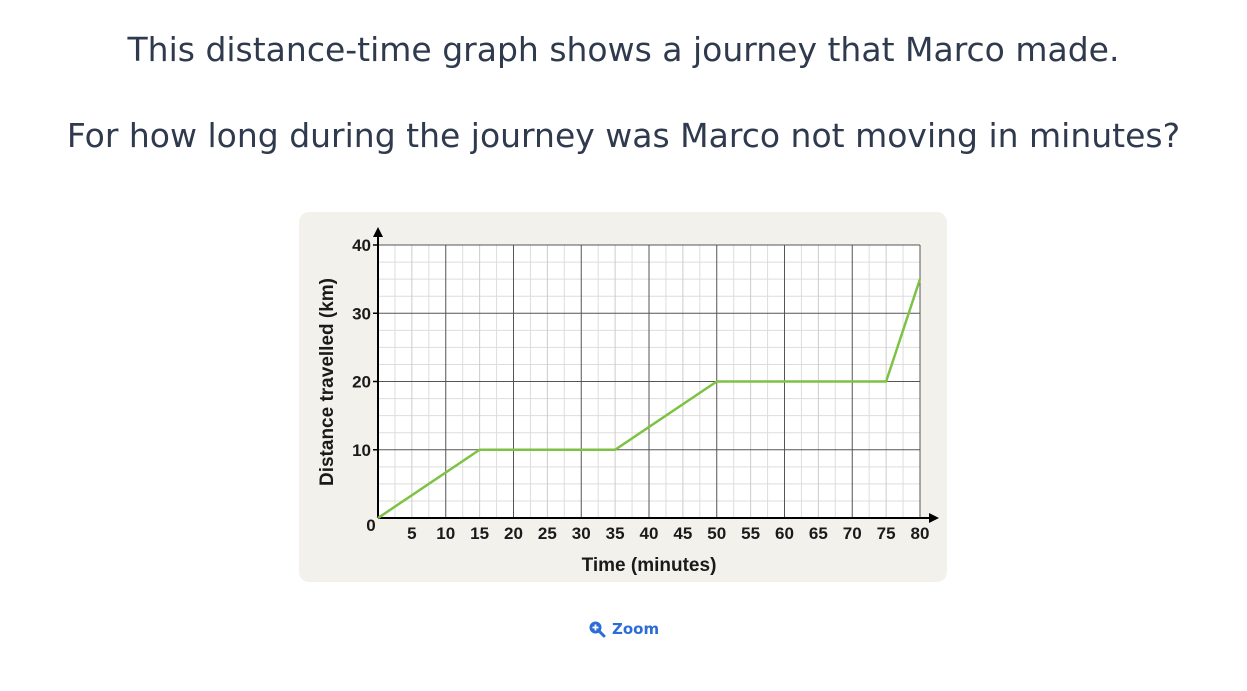  Describe the element at coordinates (934, 518) in the screenshot. I see `x-axis-arrow` at that location.